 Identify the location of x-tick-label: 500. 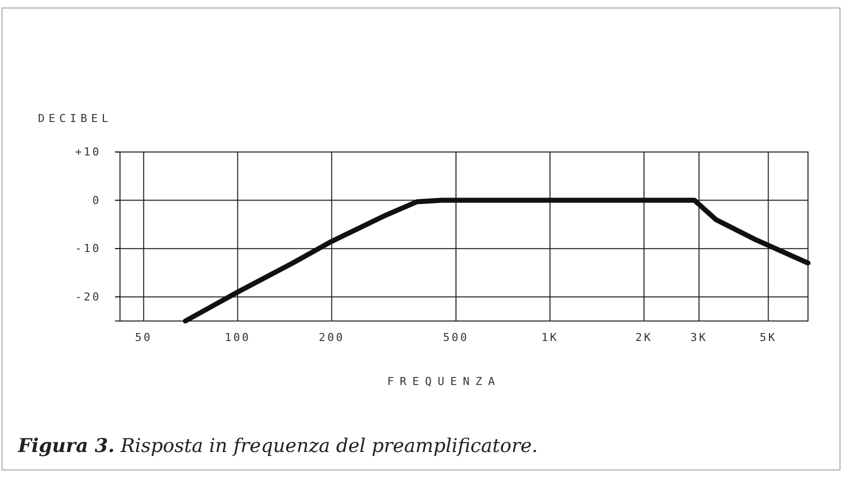
(456, 337).